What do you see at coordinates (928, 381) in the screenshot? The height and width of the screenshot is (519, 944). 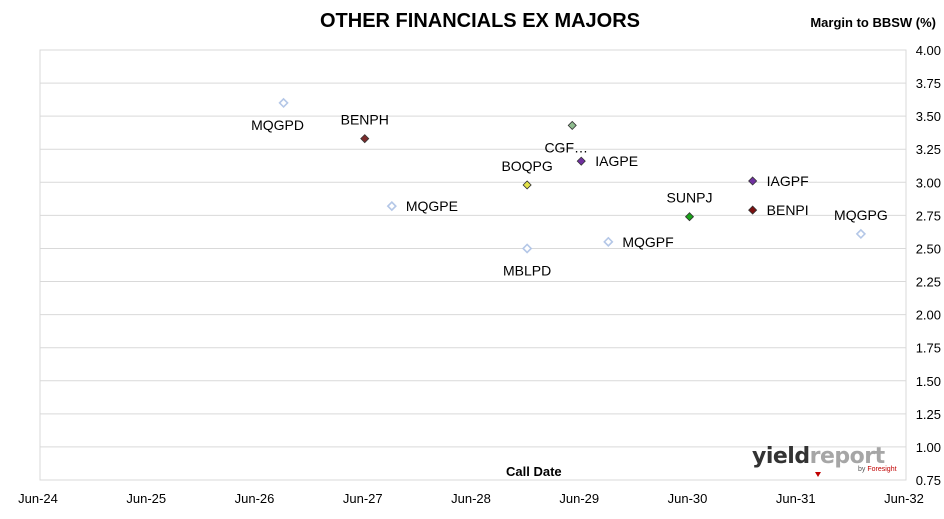 I see `y-tick-label: 1.50` at bounding box center [928, 381].